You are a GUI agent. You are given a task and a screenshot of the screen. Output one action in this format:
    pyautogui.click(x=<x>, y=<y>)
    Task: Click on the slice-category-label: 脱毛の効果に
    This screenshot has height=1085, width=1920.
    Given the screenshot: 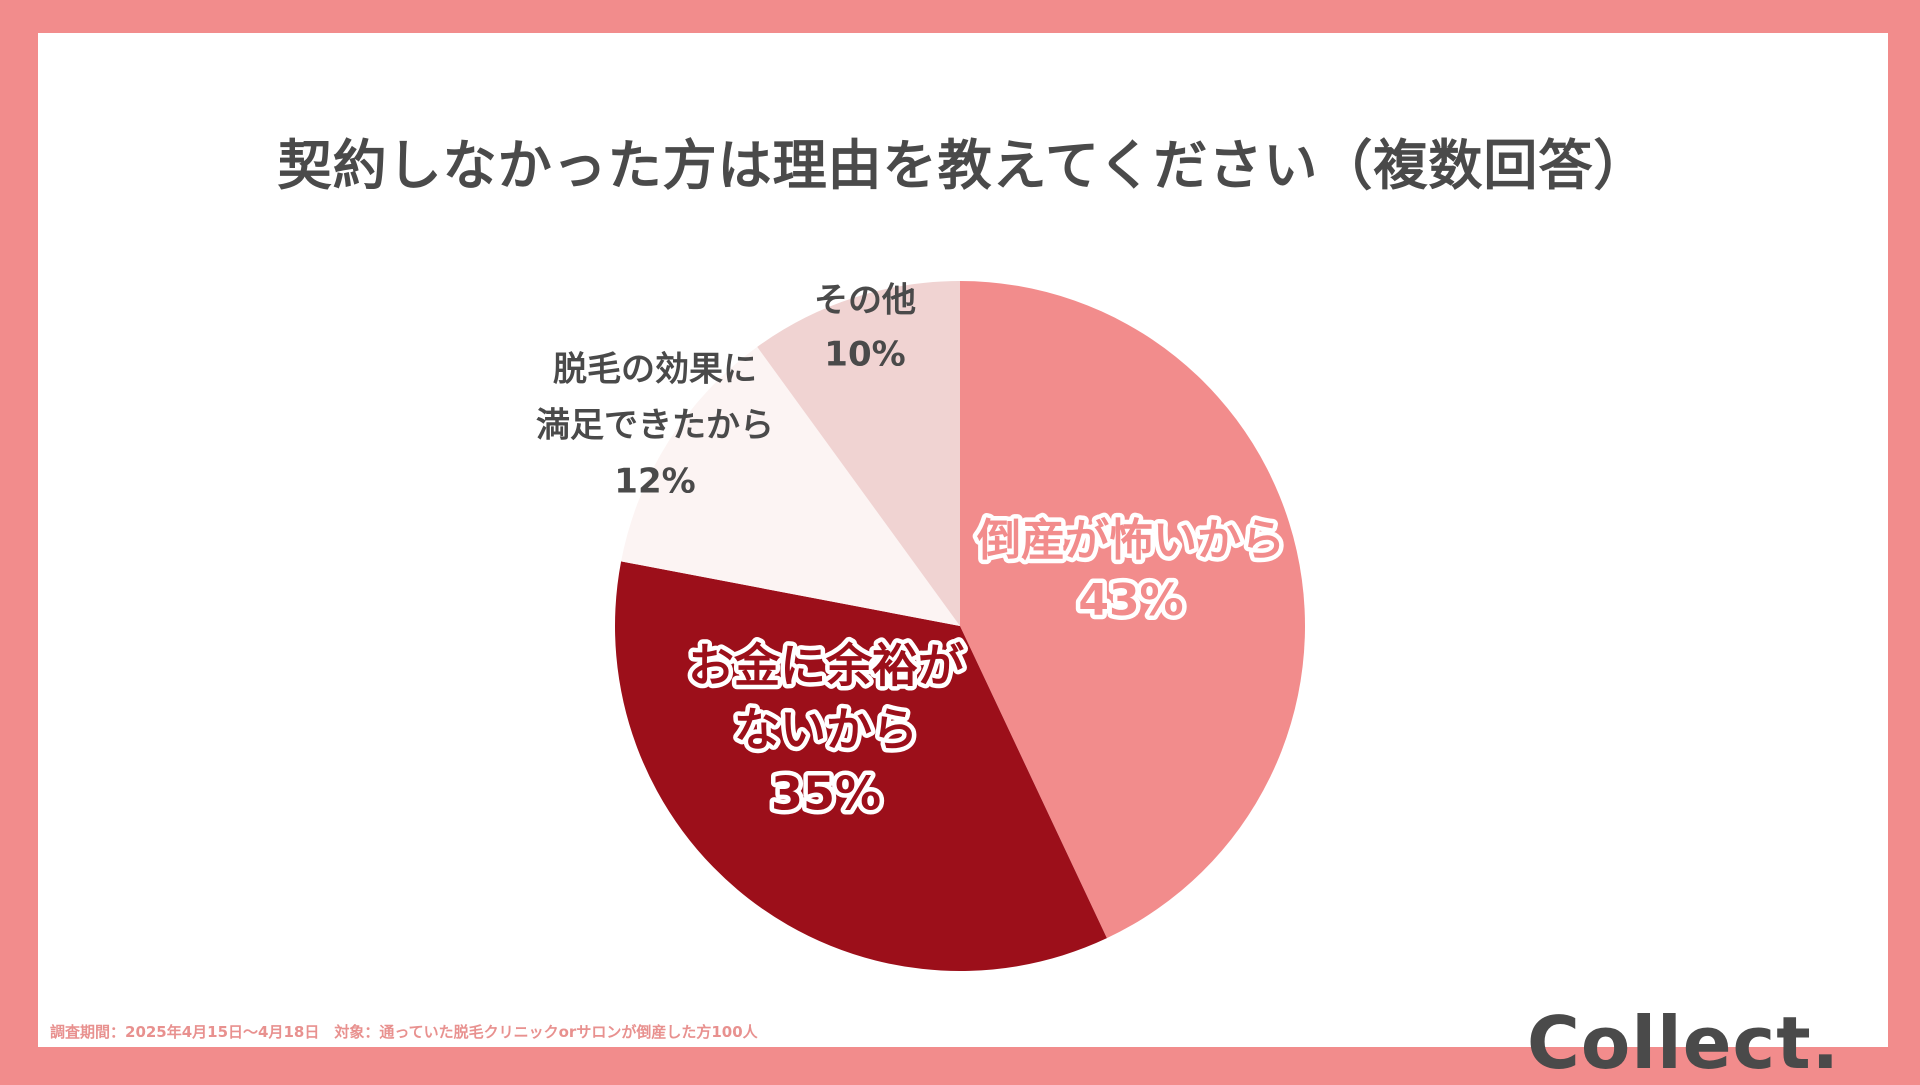 What is the action you would take?
    pyautogui.click(x=655, y=370)
    